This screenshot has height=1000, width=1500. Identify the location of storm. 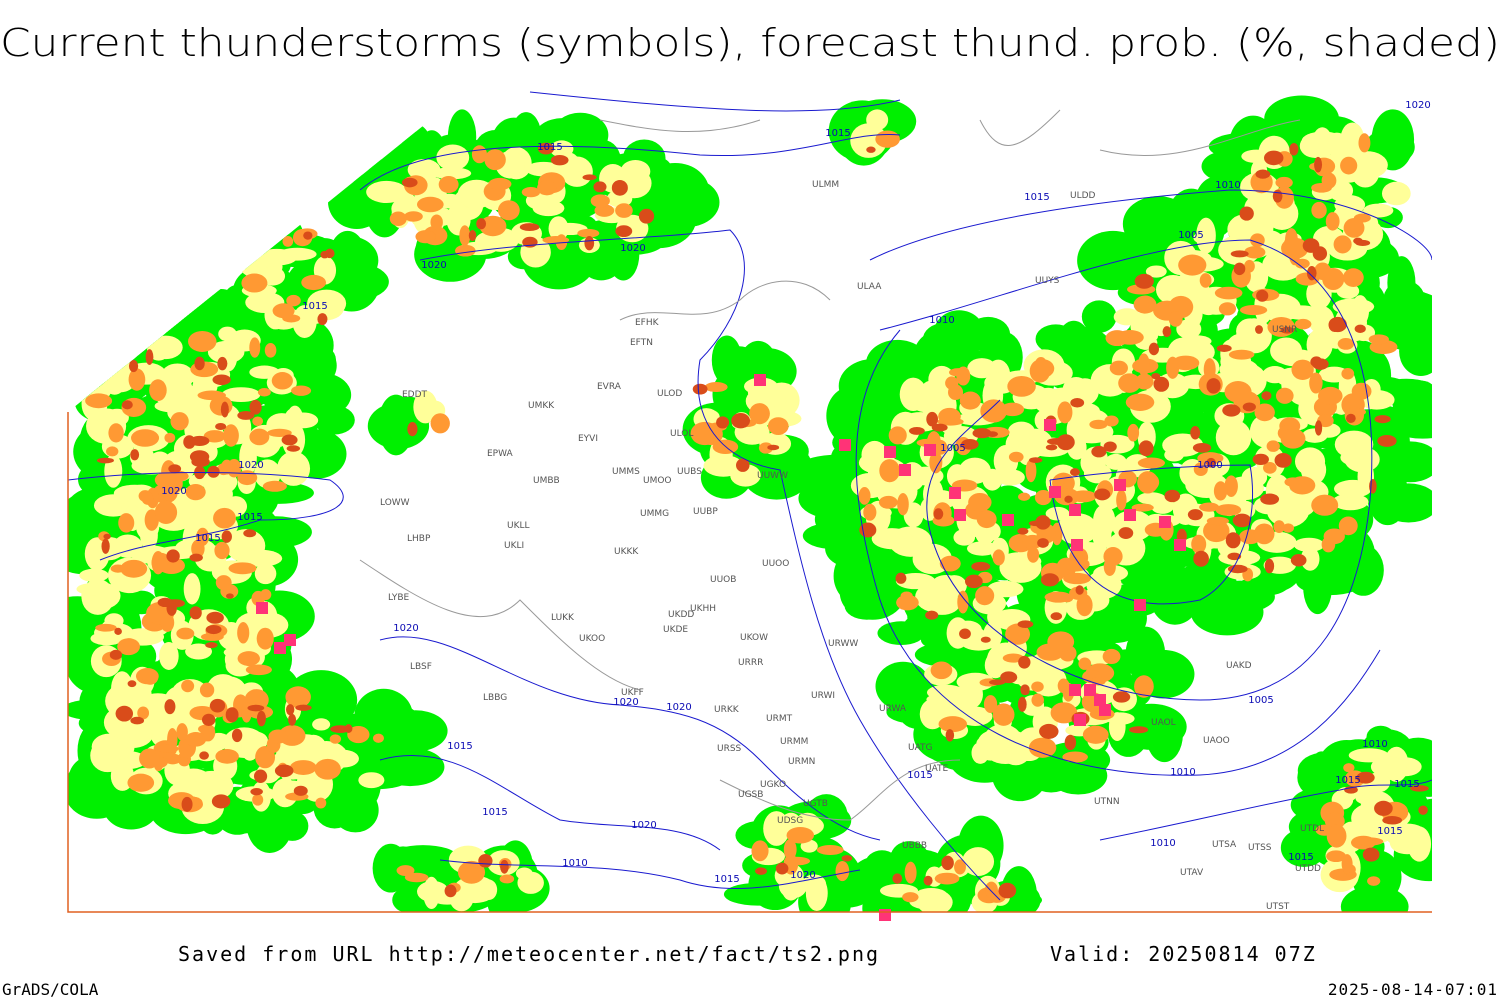
(1165, 522).